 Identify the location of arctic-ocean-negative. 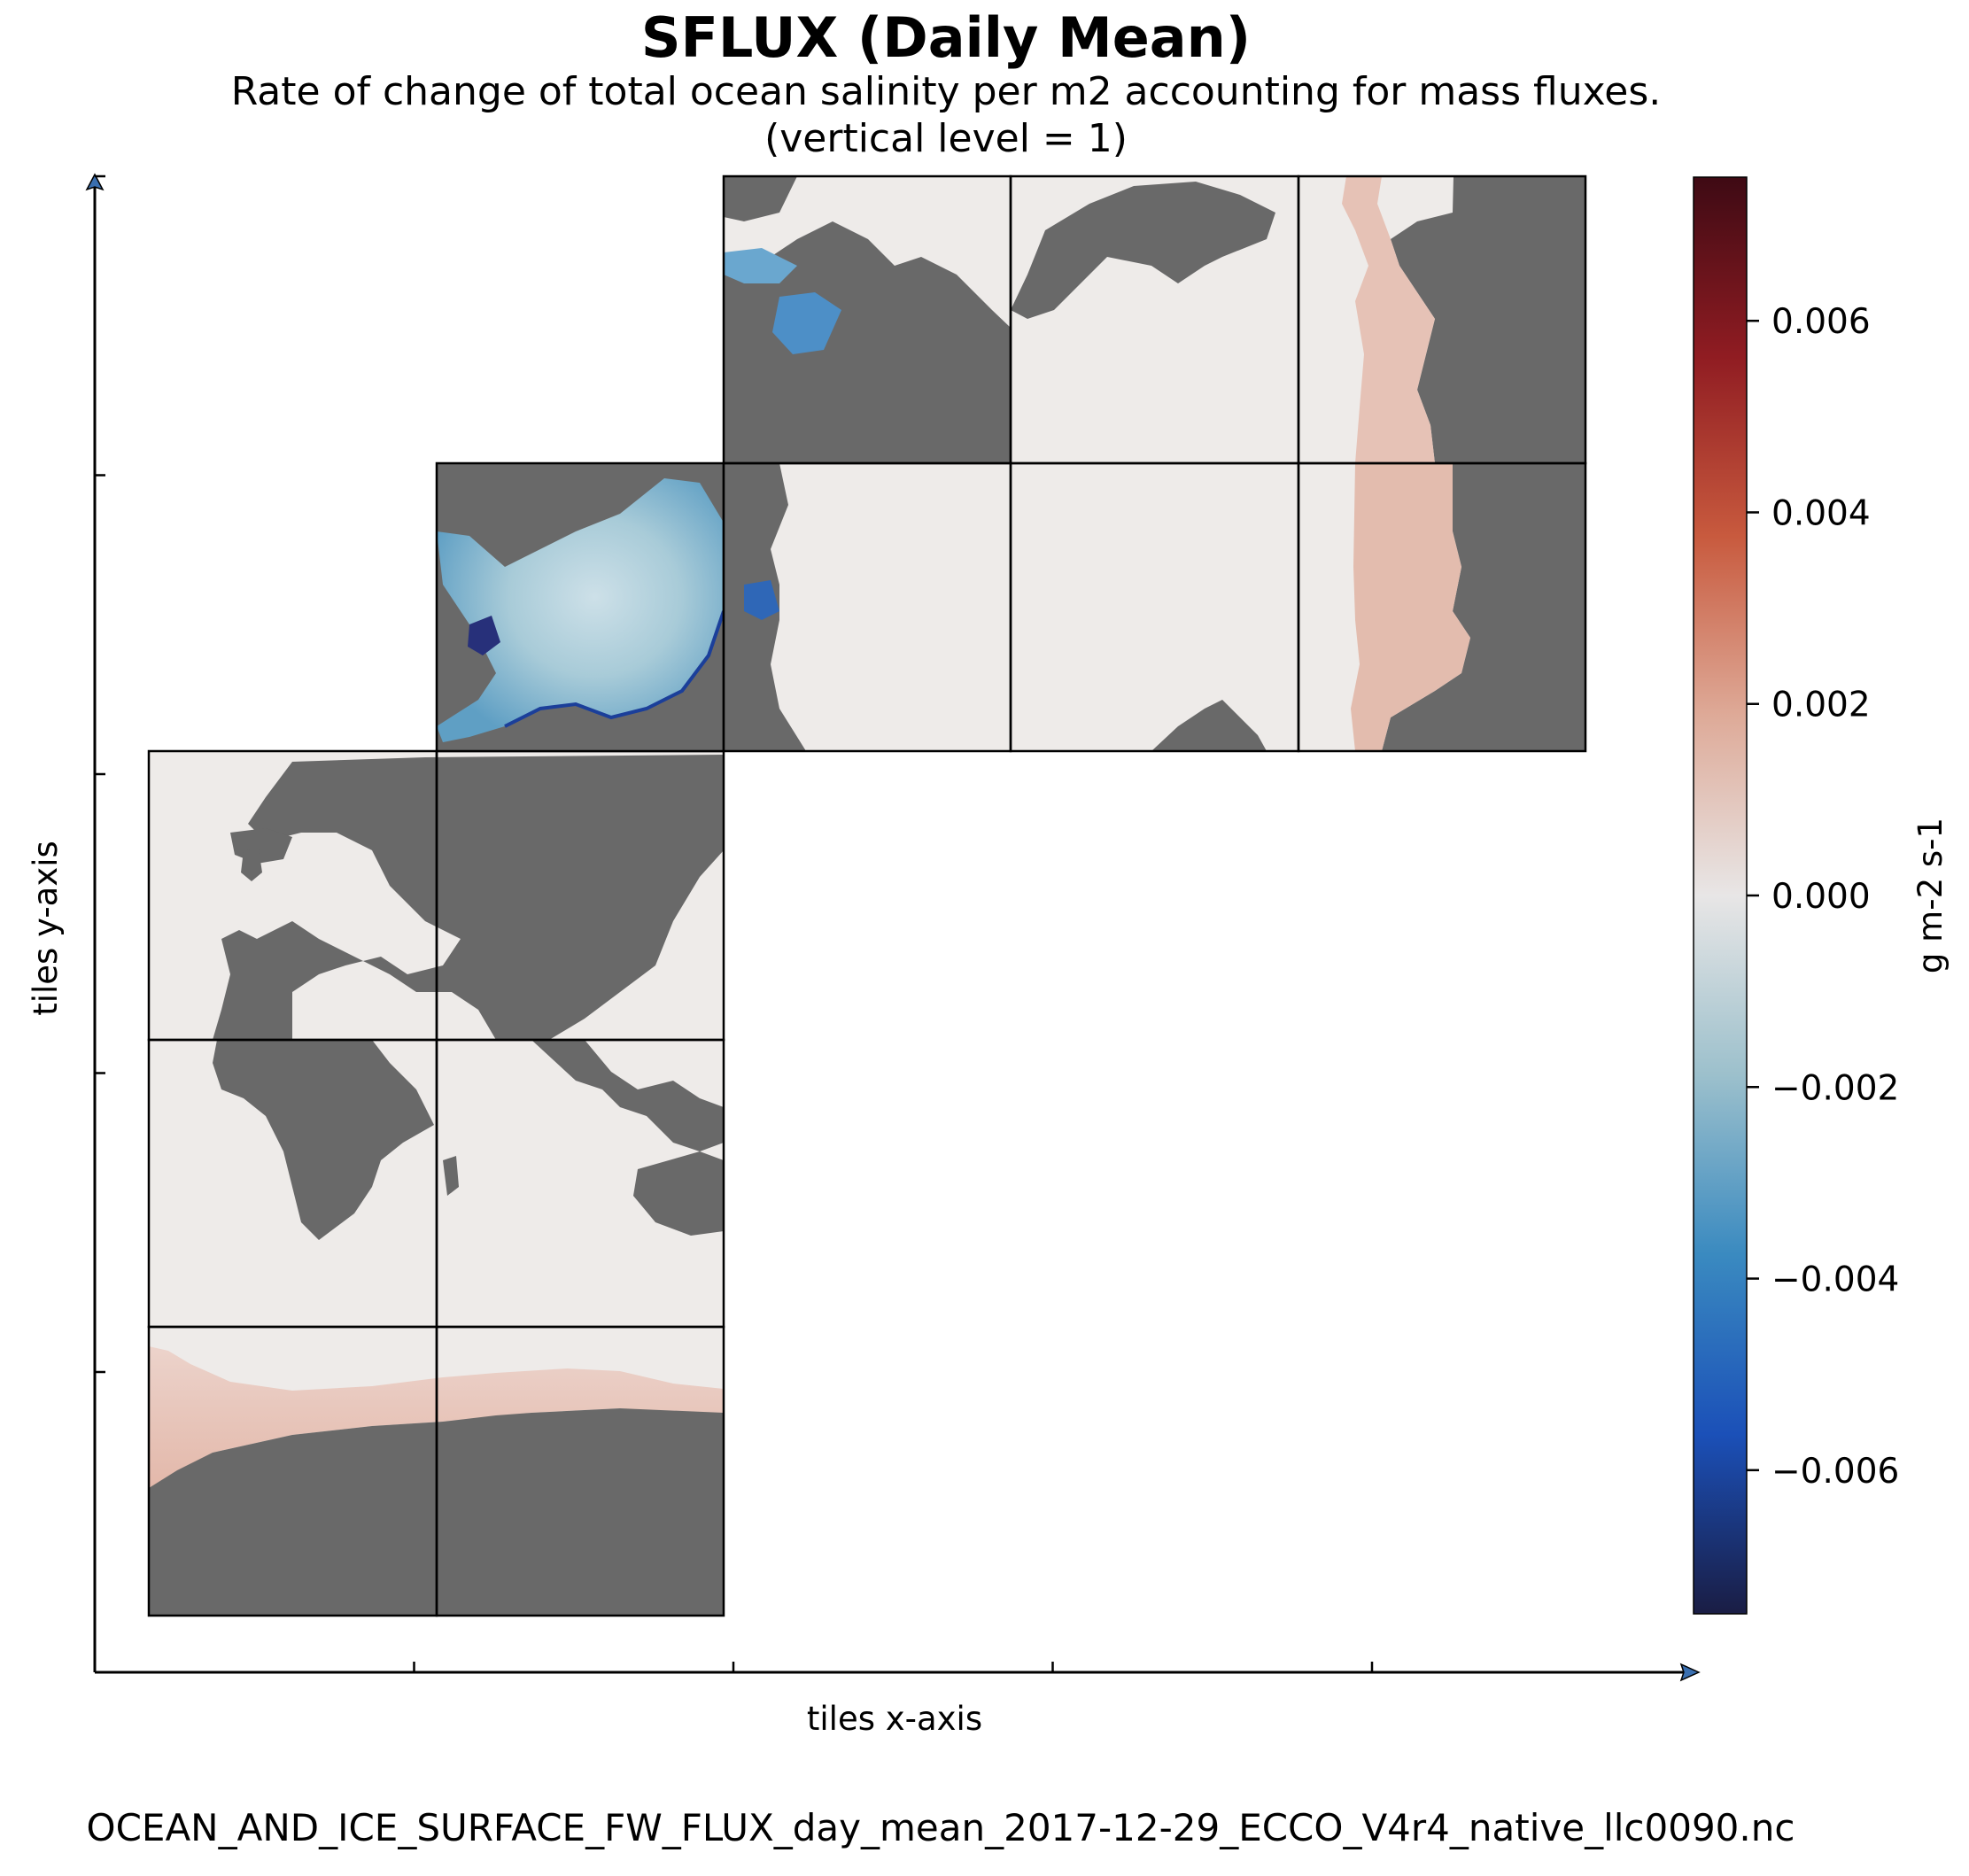
(580, 610).